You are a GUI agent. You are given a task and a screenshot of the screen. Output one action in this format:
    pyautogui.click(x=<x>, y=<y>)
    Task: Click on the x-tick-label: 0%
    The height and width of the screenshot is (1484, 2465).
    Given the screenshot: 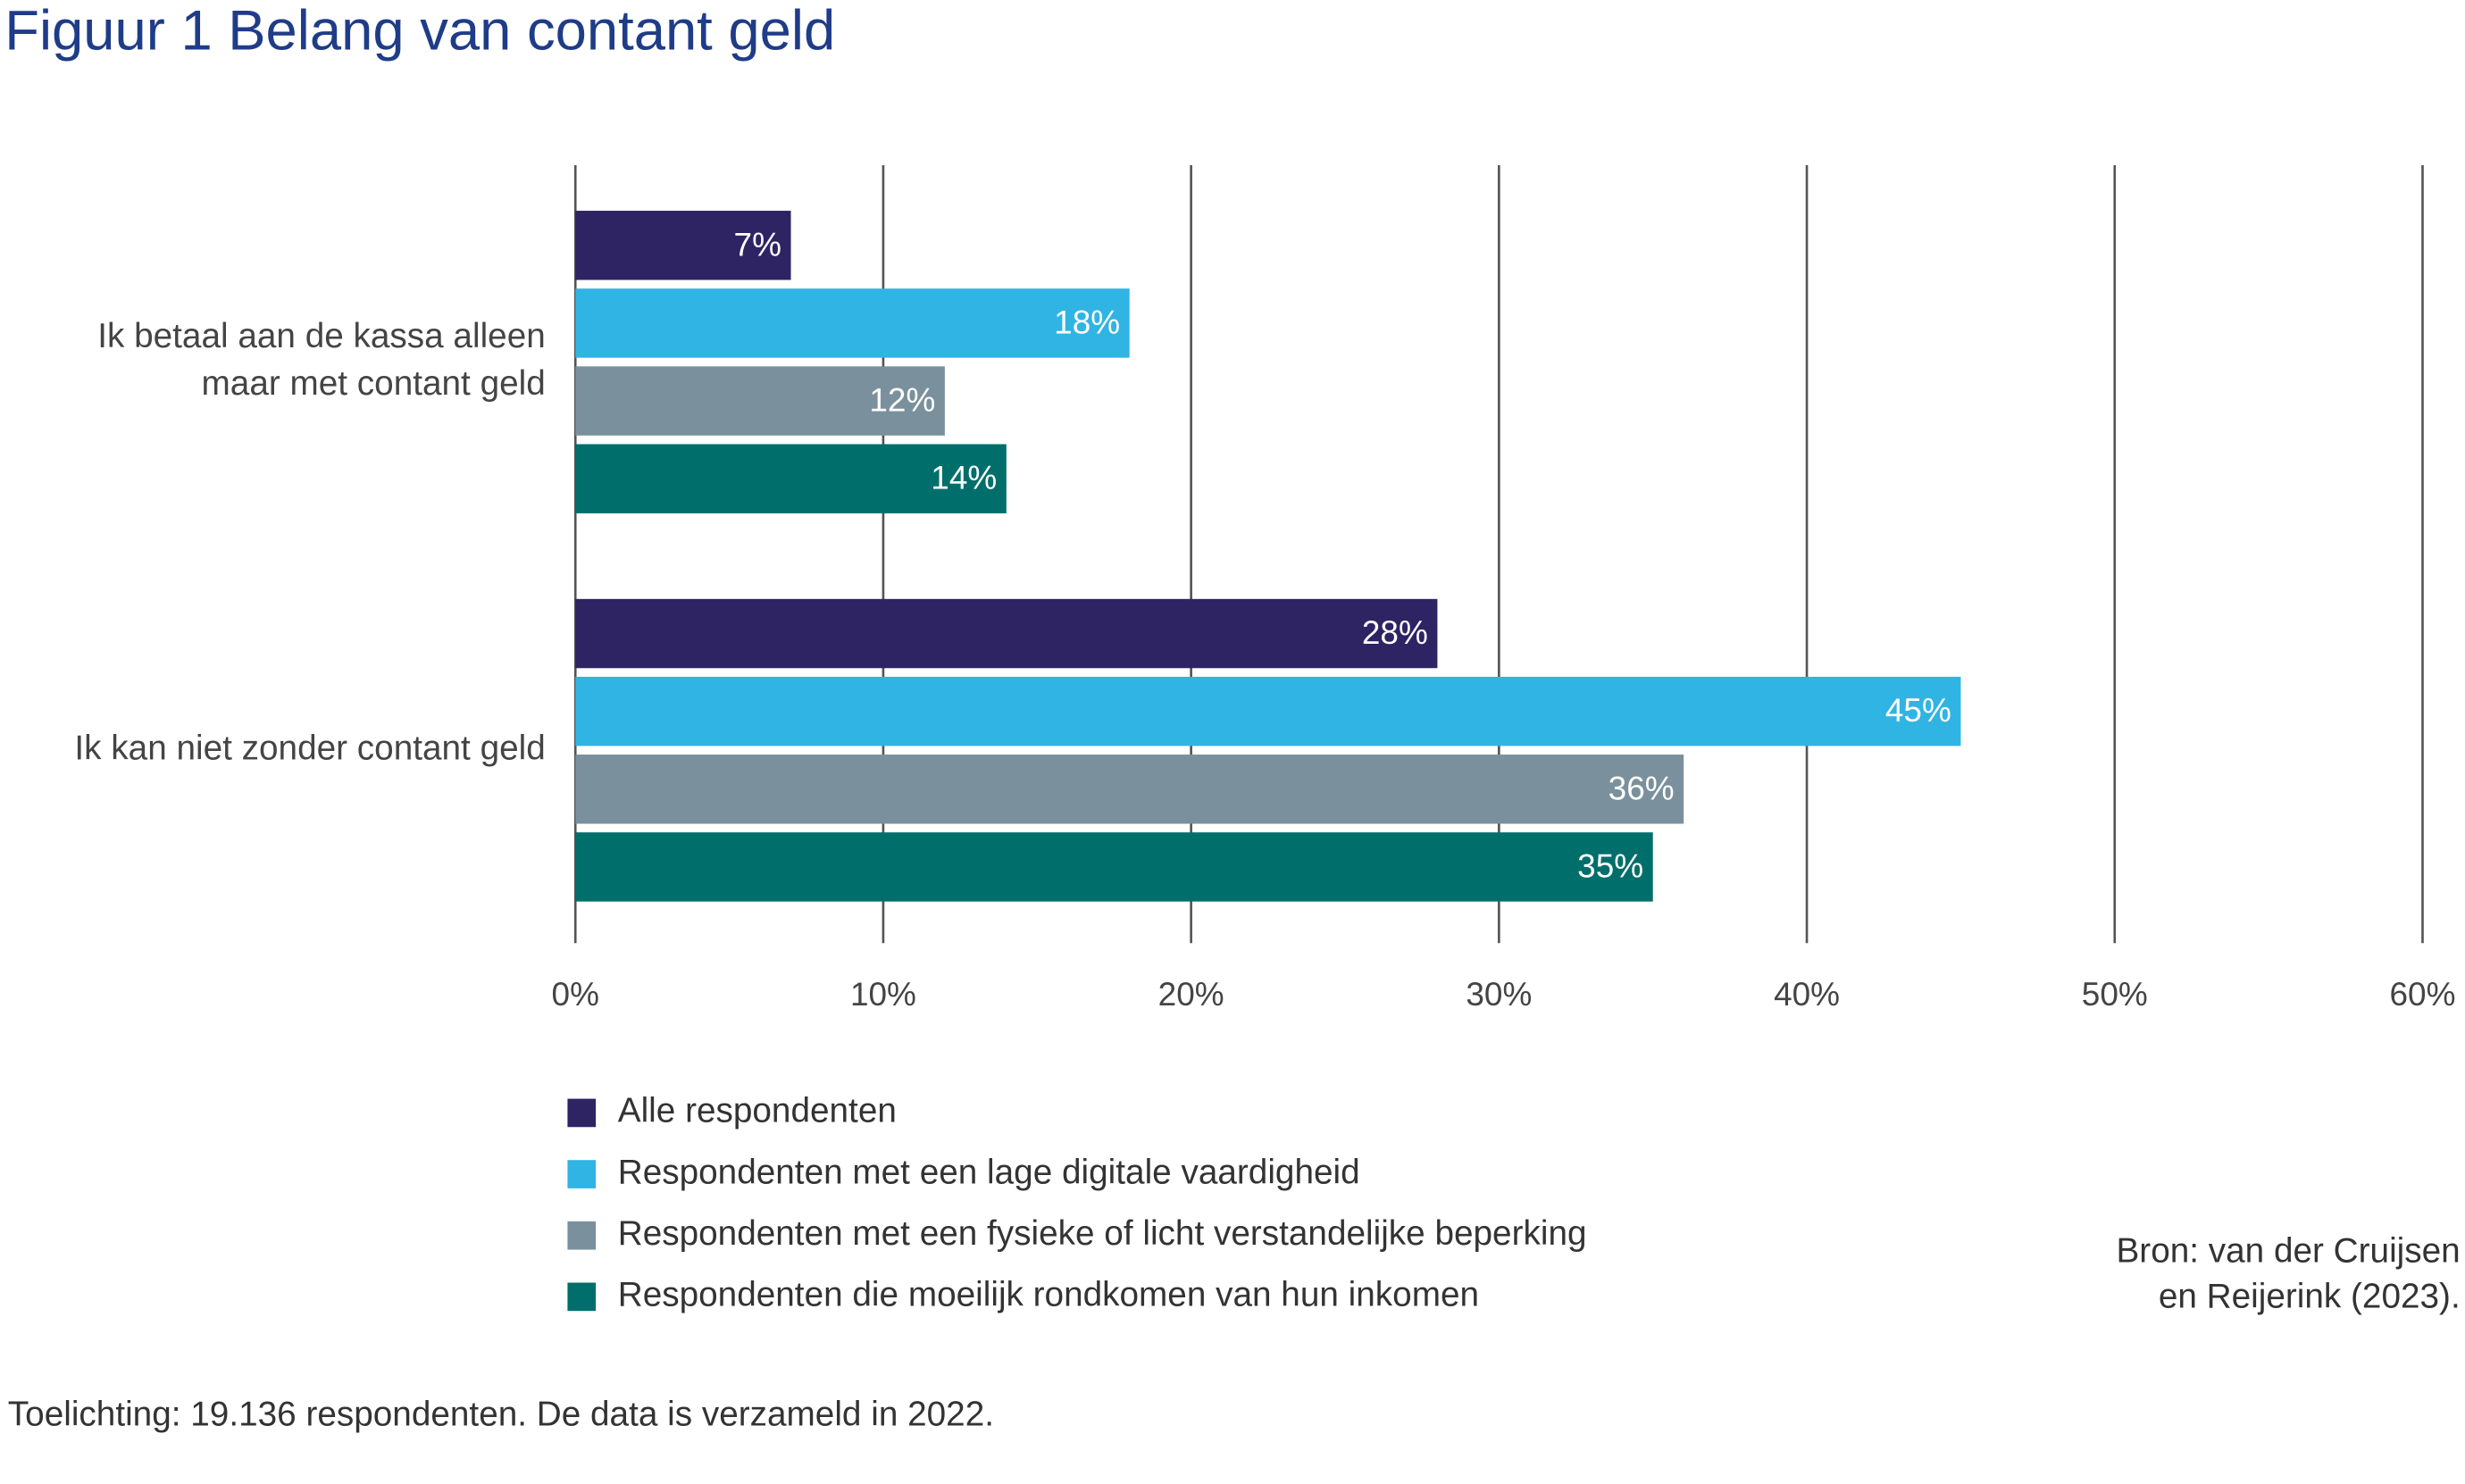 What is the action you would take?
    pyautogui.click(x=575, y=994)
    